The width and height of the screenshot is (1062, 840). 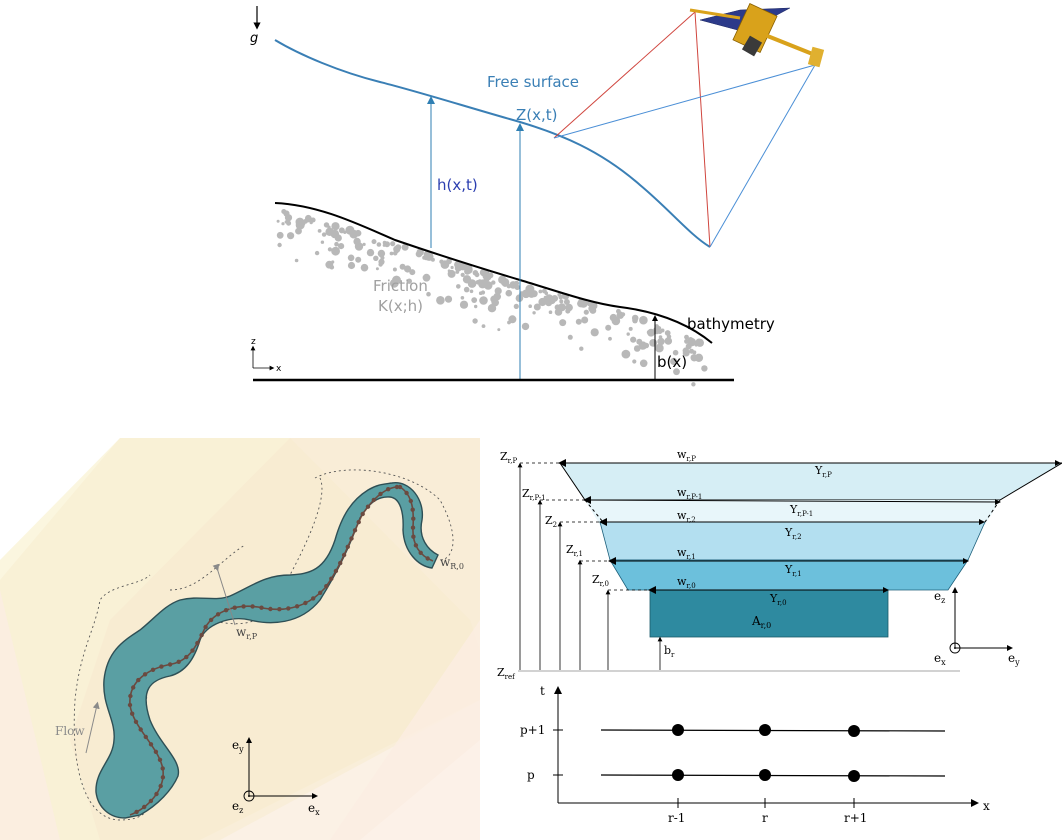 I want to click on gravity-label: g, so click(x=254, y=38).